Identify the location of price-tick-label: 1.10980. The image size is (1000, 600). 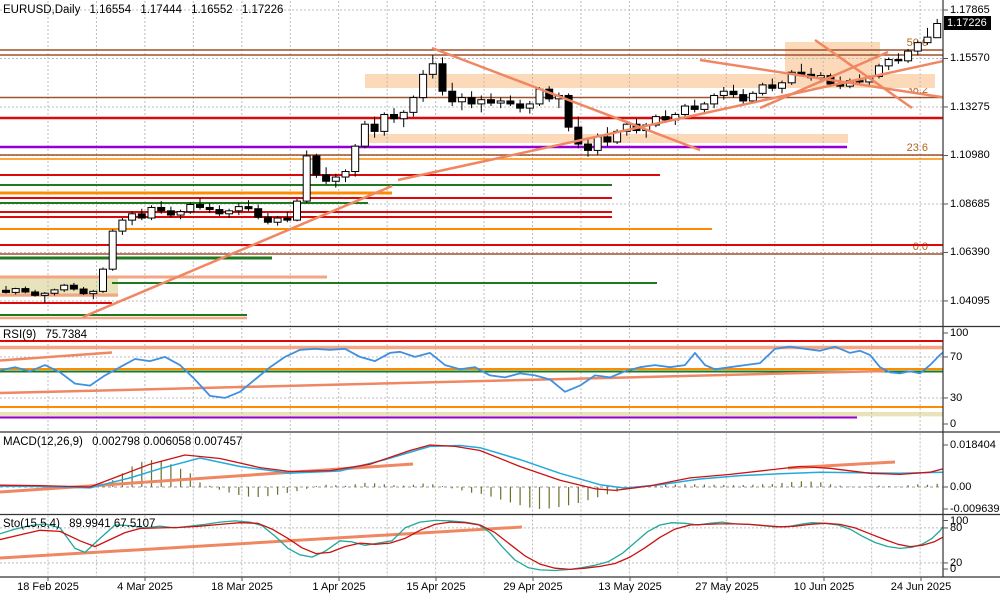
(970, 155).